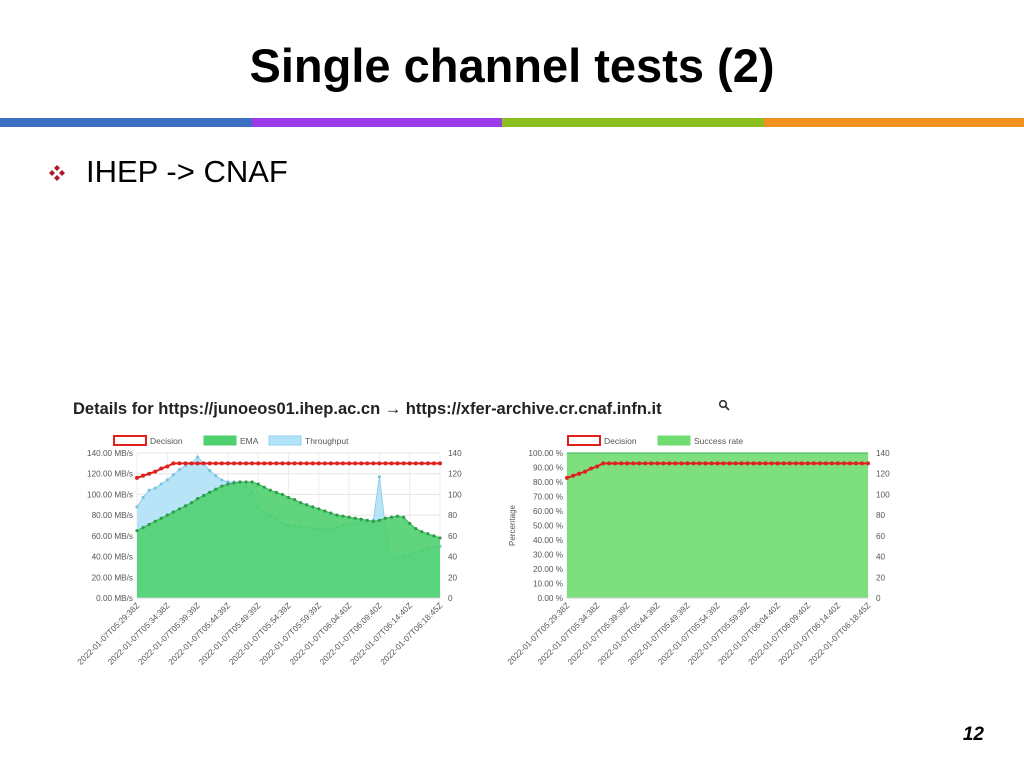 The height and width of the screenshot is (768, 1024). I want to click on y-tick-label: 140.00 MB/s, so click(110, 453).